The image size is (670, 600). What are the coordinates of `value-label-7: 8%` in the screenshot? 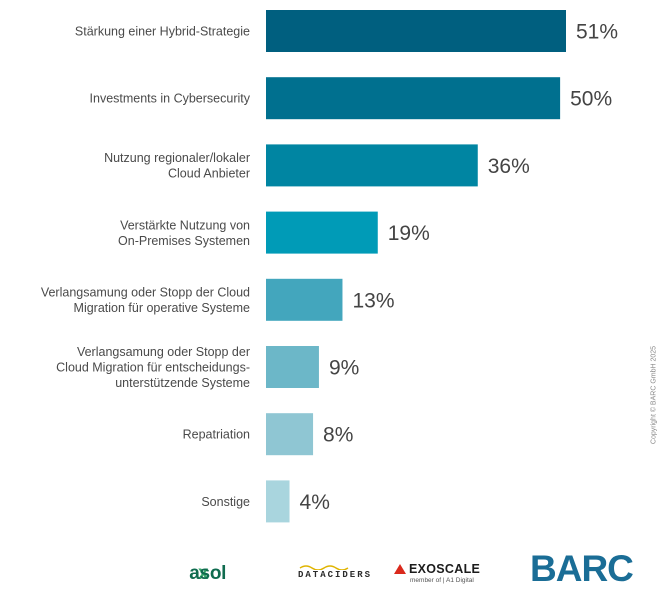 It's located at (338, 435).